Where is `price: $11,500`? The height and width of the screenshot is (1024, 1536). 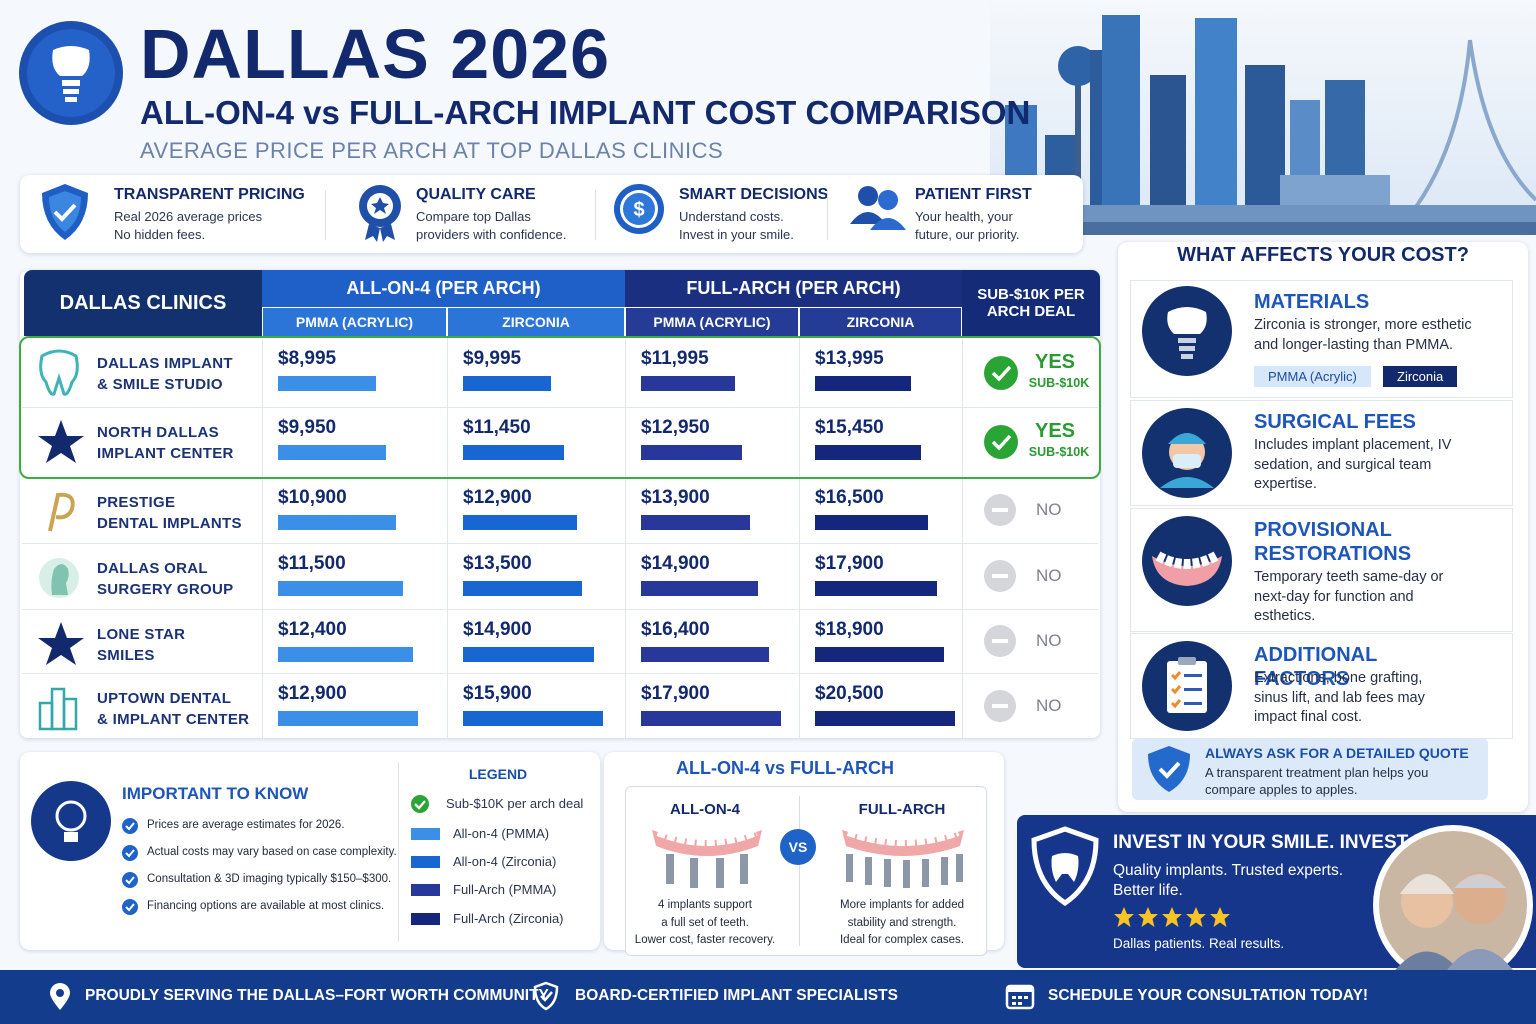
price: $11,500 is located at coordinates (312, 563).